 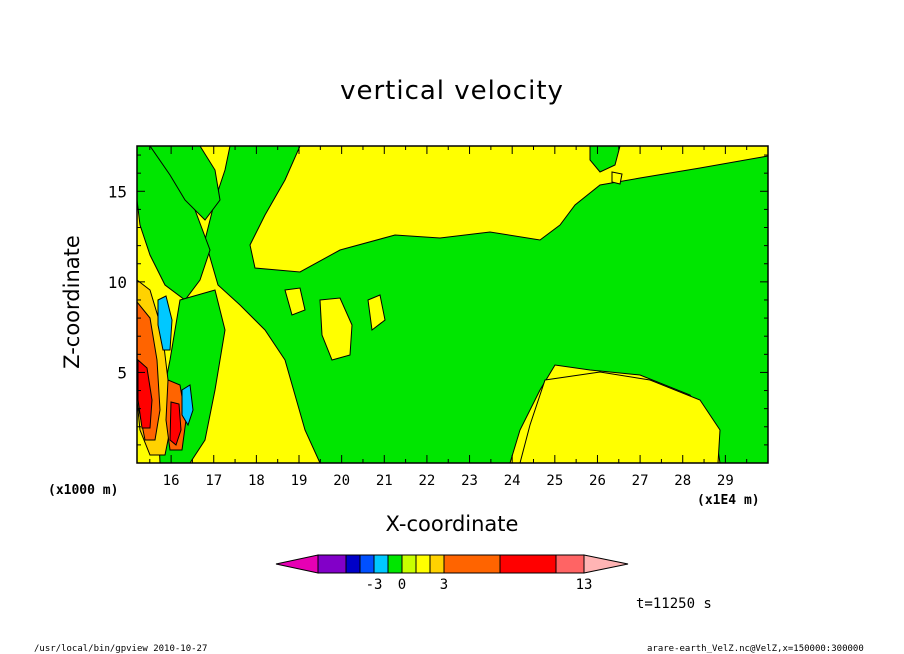 I want to click on footer-right: arare-earth_VelZ.nc@VelZ,x=150000:300000, so click(x=755, y=649).